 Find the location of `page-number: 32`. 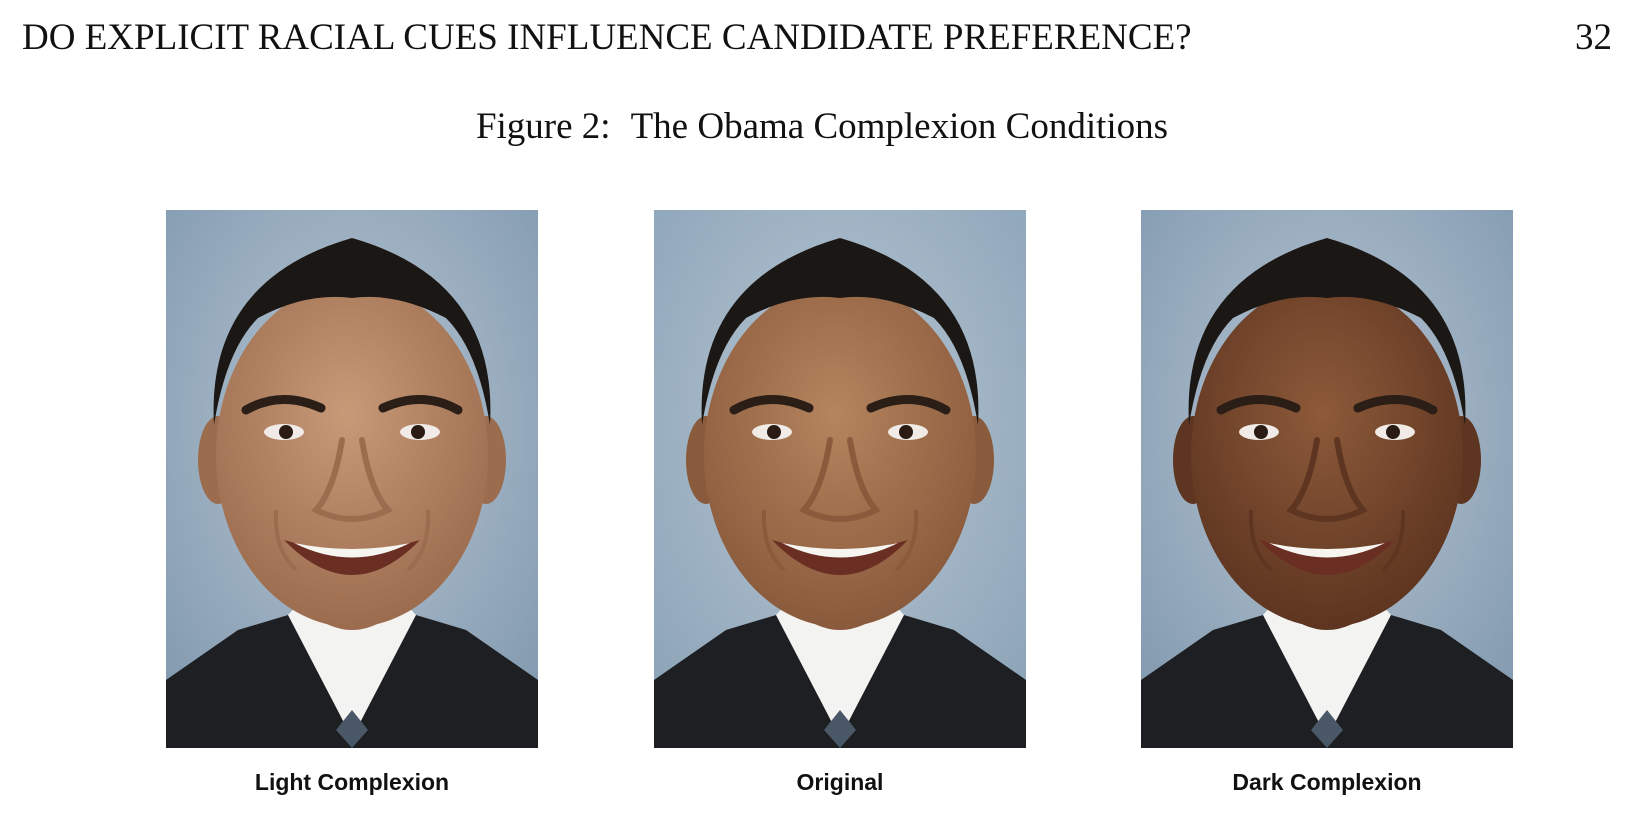

page-number: 32 is located at coordinates (1593, 37).